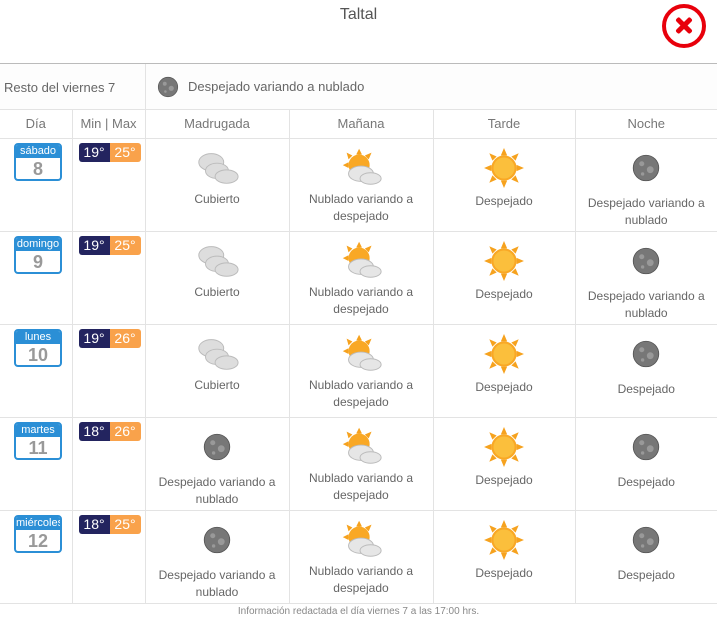  I want to click on date: 9, so click(37, 261).